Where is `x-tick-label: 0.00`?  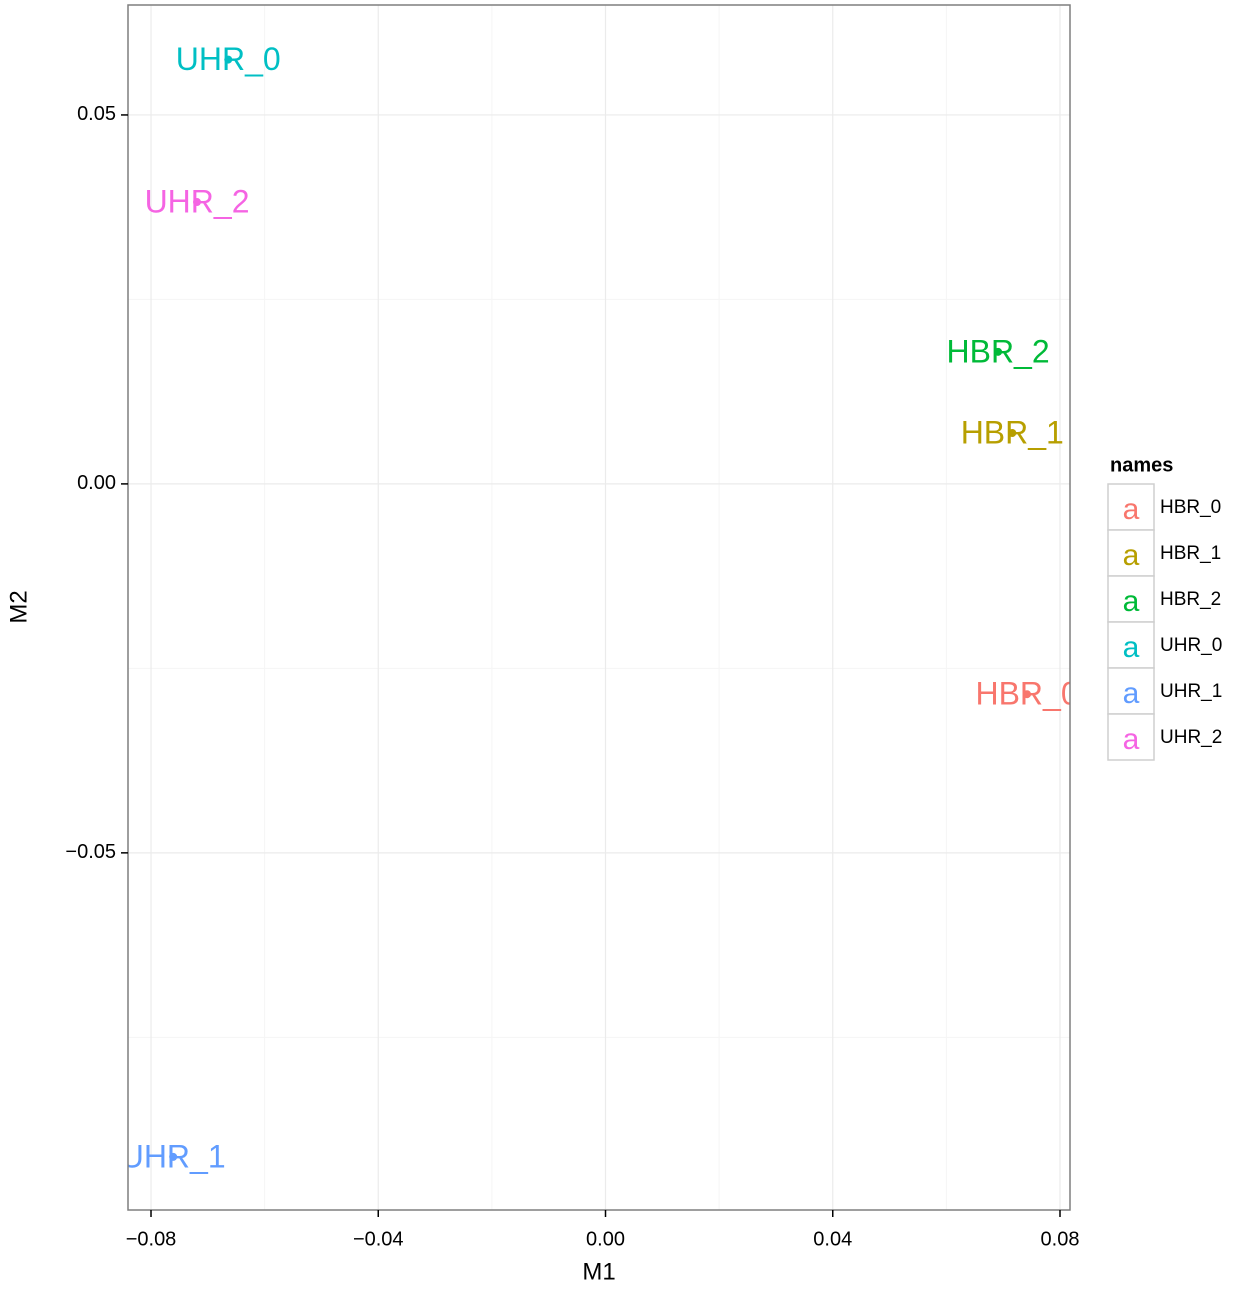 x-tick-label: 0.00 is located at coordinates (605, 1239).